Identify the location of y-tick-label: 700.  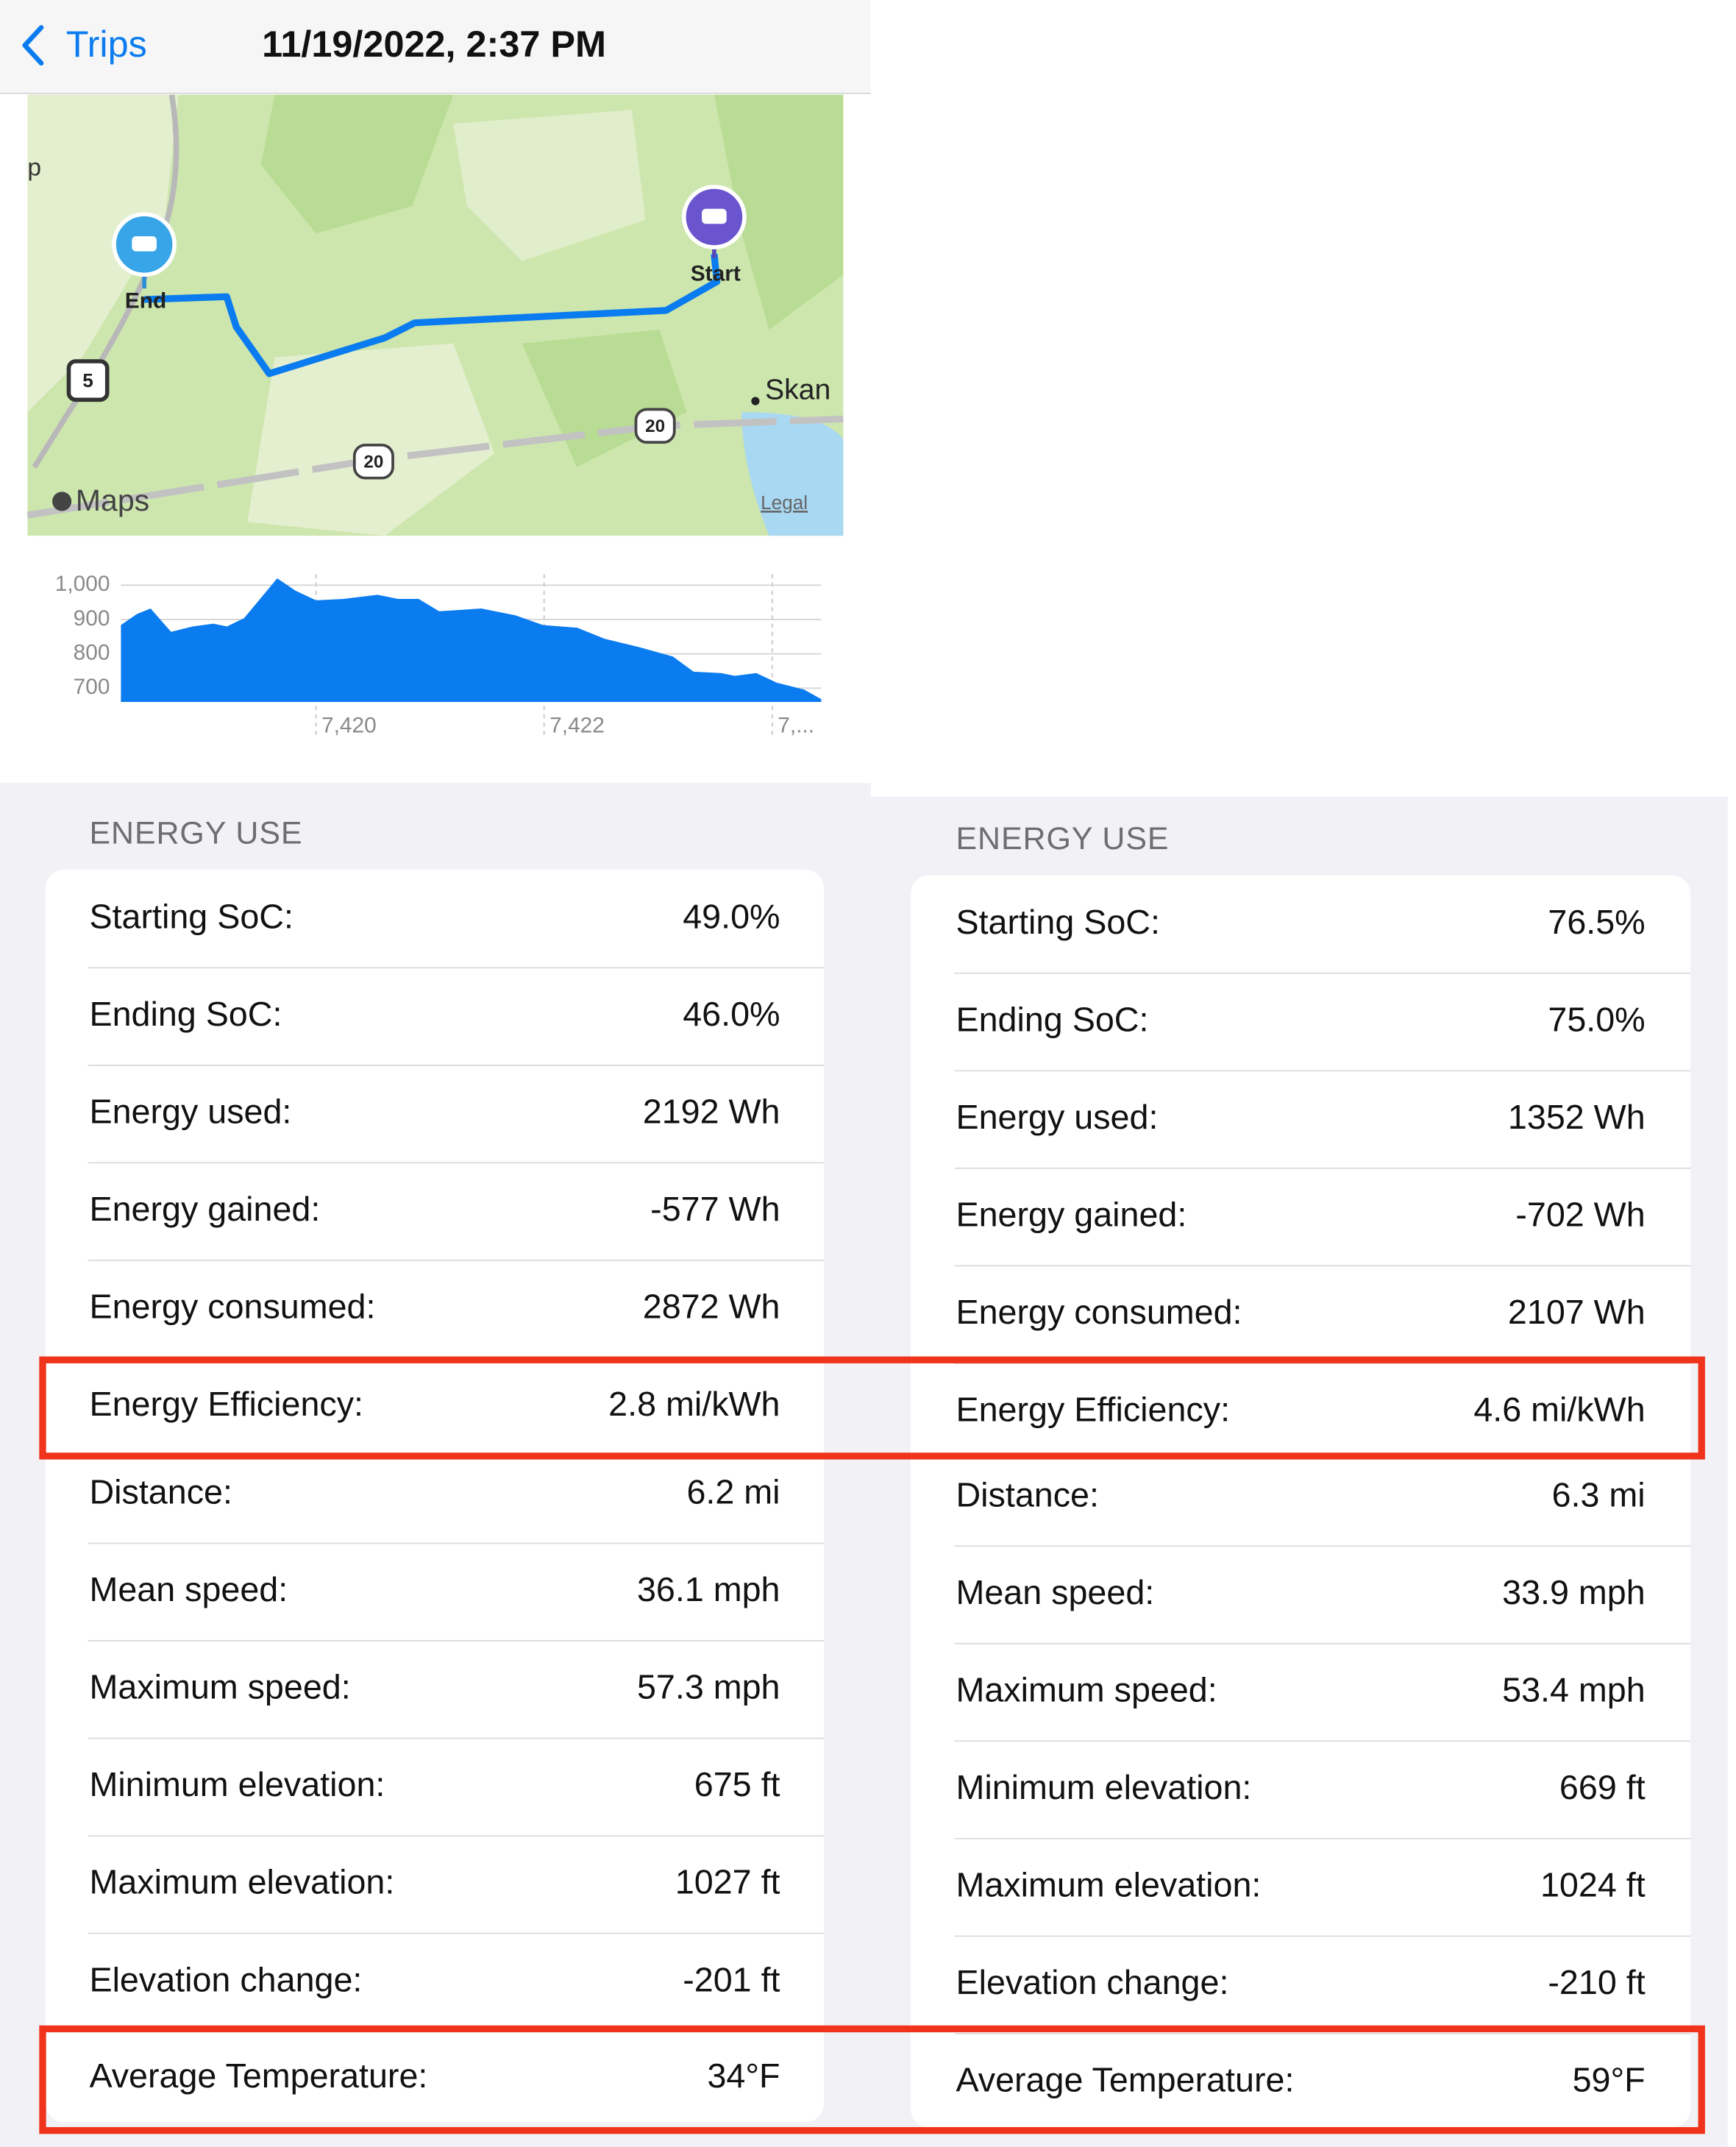
(92, 687).